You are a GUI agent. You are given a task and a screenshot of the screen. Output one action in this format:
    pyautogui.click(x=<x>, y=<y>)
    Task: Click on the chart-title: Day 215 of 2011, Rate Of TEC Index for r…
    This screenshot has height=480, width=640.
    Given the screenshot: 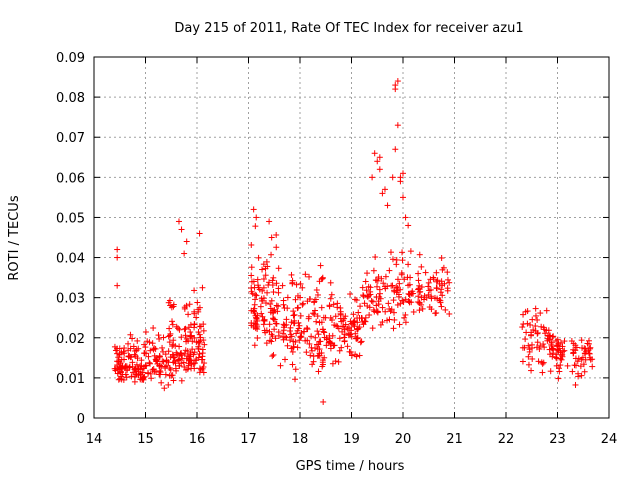 What is the action you would take?
    pyautogui.click(x=348, y=28)
    